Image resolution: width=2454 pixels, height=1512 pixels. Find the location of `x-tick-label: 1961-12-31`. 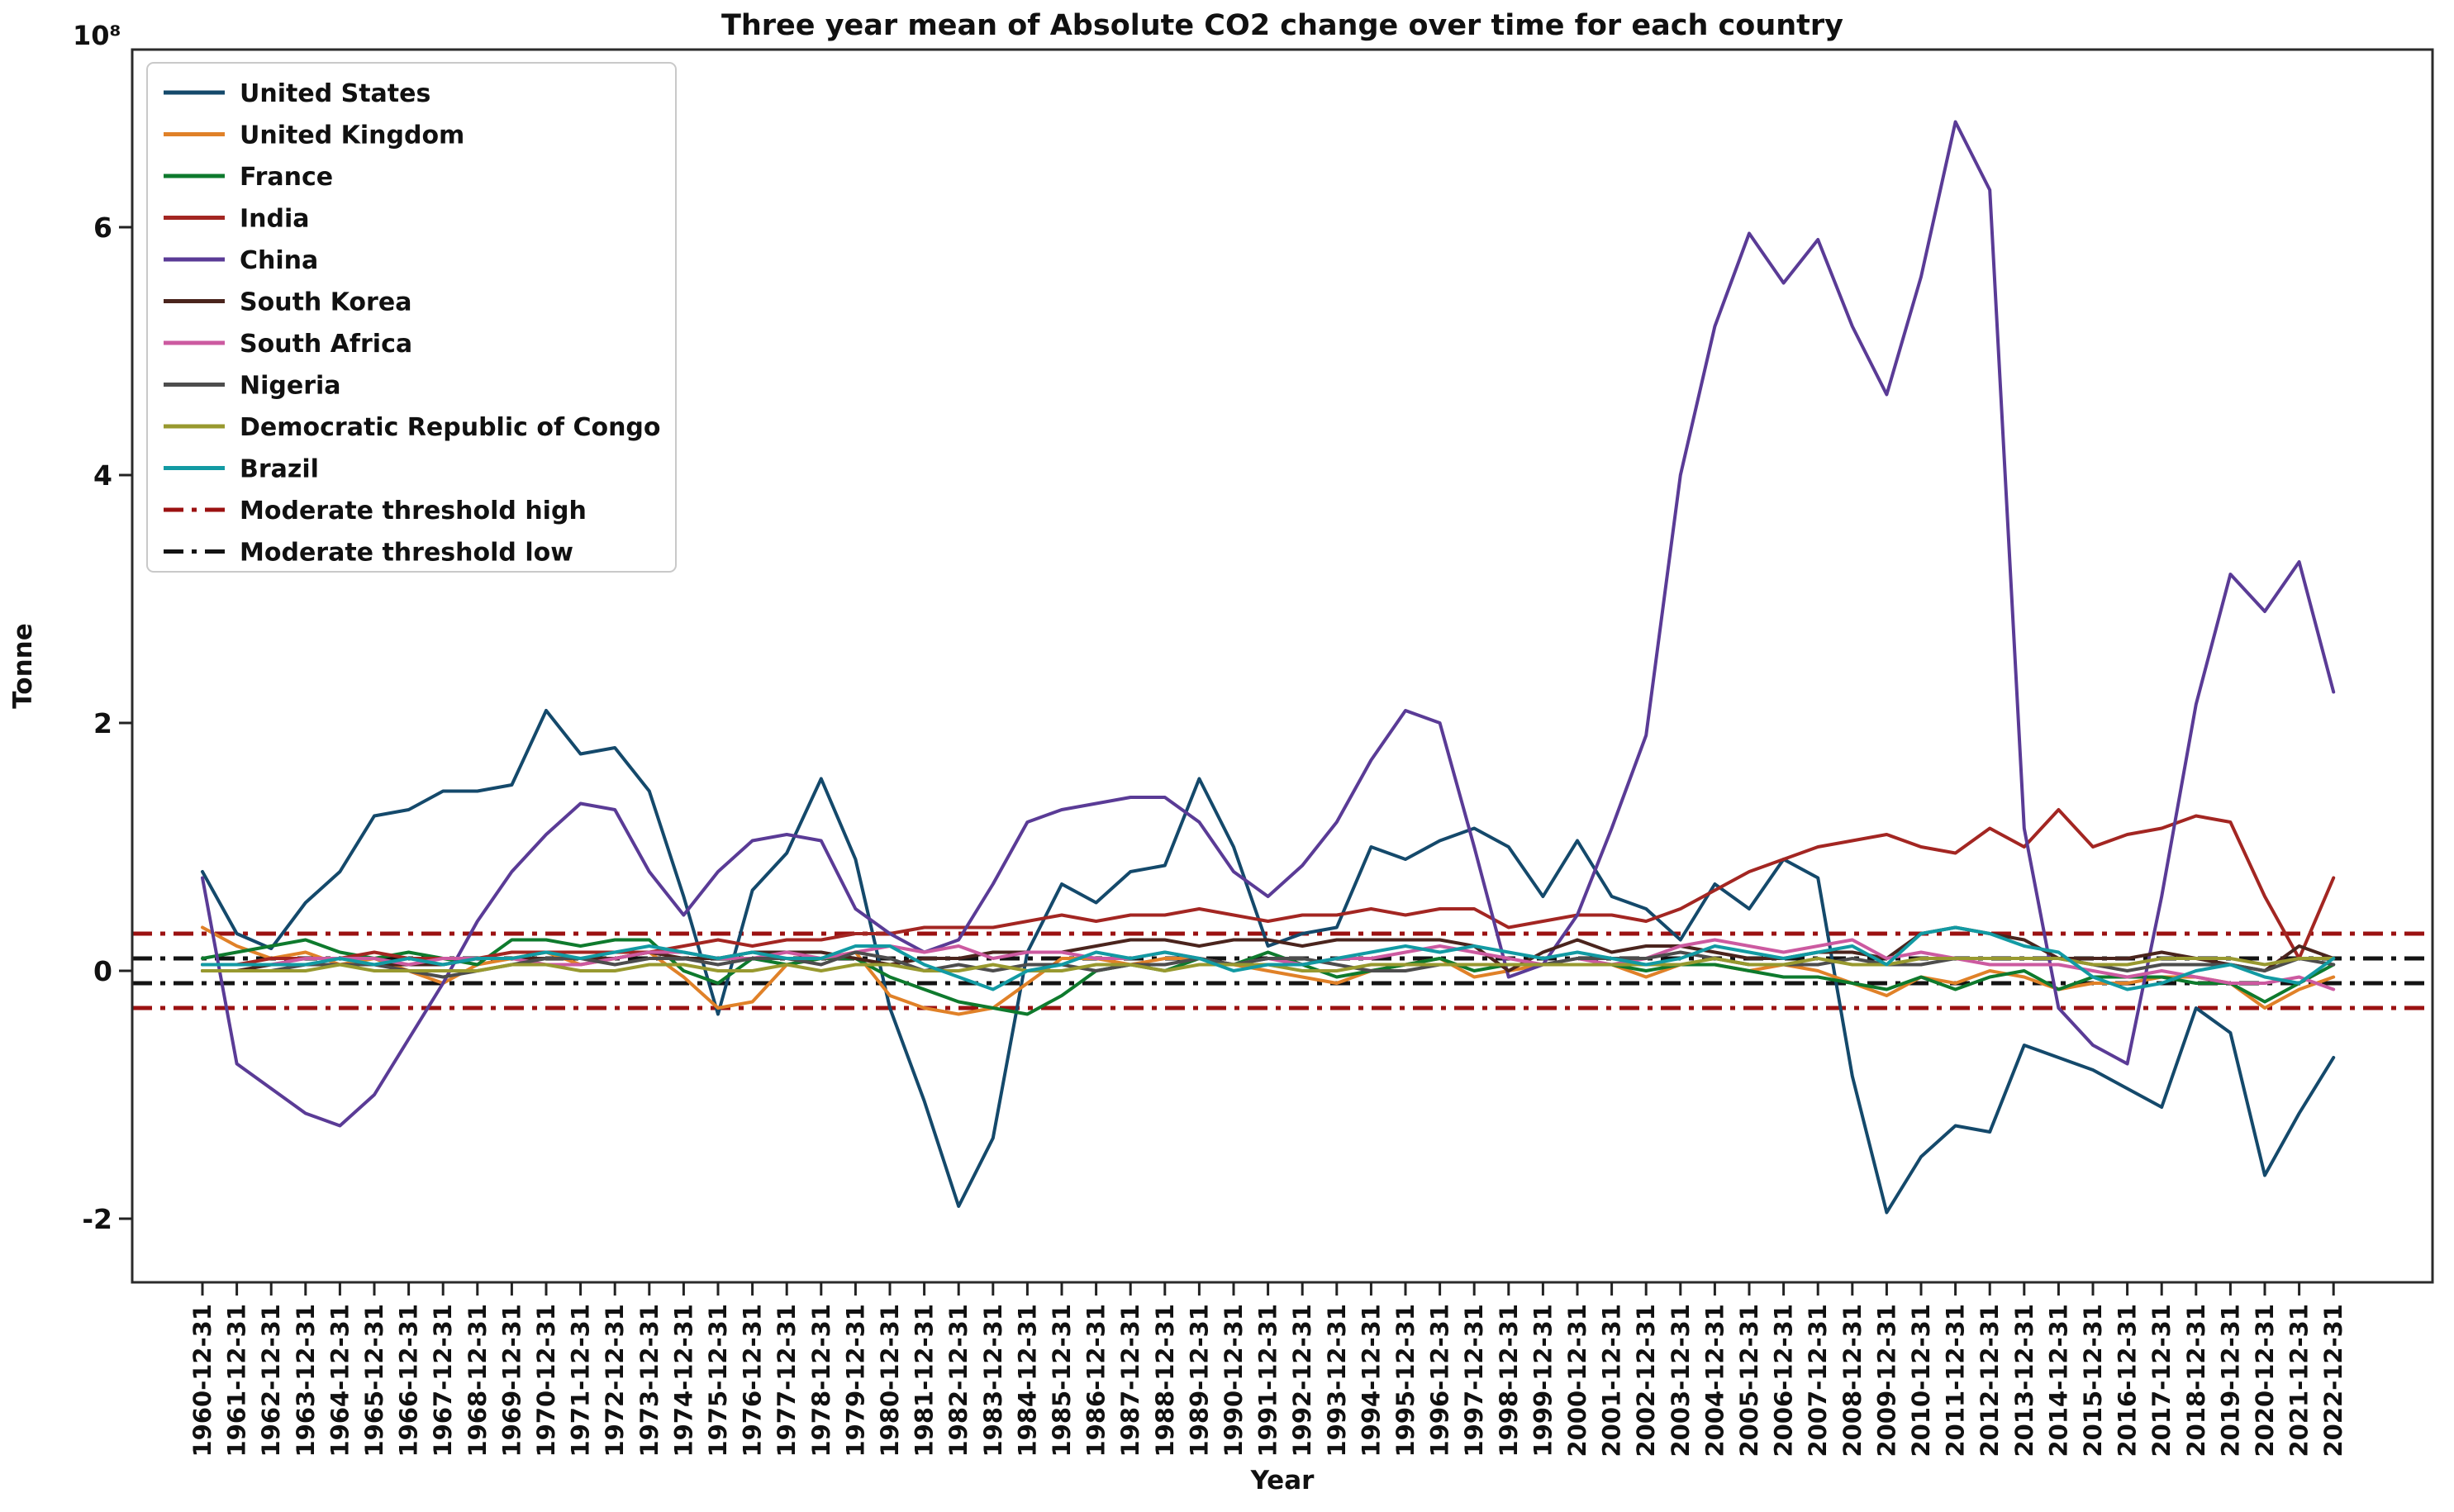

x-tick-label: 1961-12-31 is located at coordinates (237, 1380).